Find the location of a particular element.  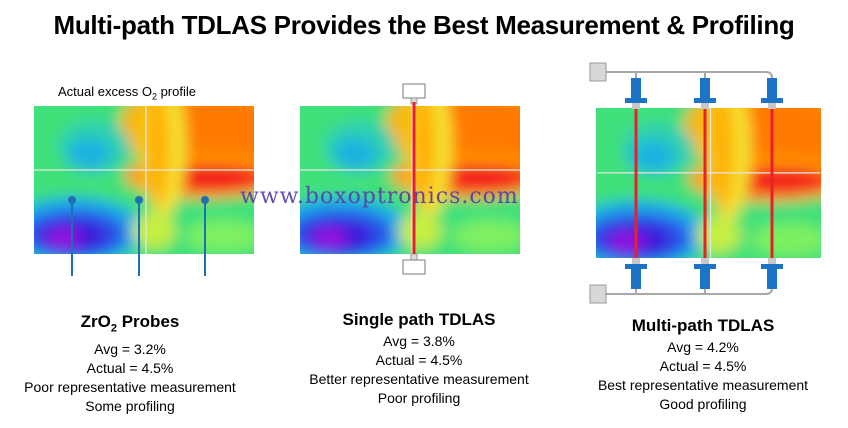

single-path-diagram is located at coordinates (410, 179).